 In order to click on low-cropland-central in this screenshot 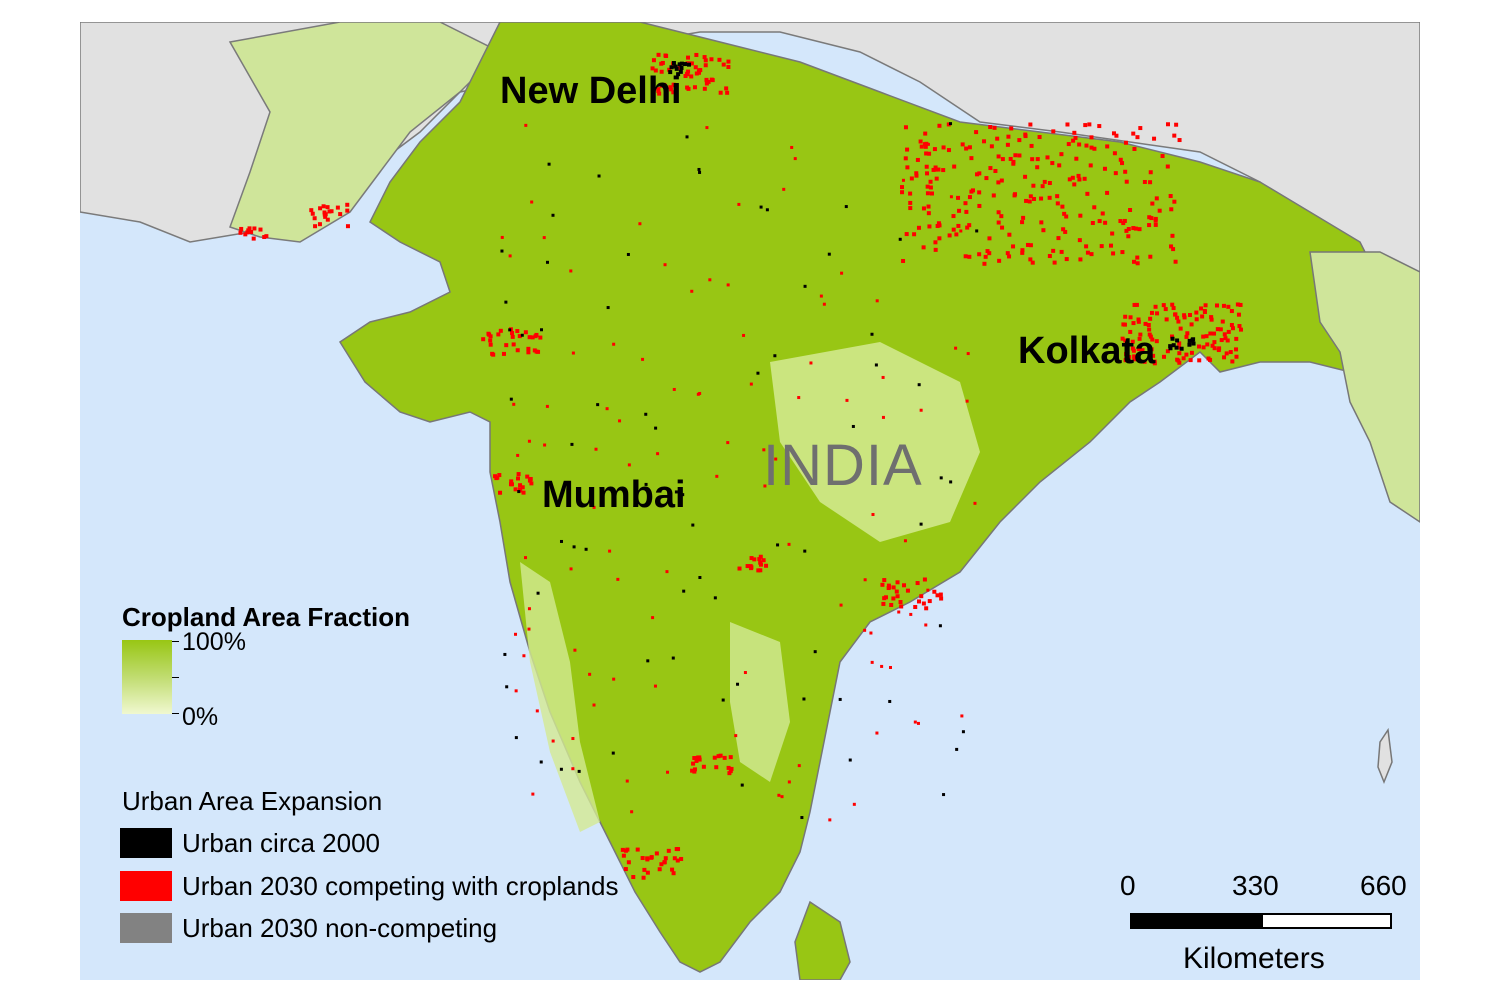, I will do `click(875, 442)`.